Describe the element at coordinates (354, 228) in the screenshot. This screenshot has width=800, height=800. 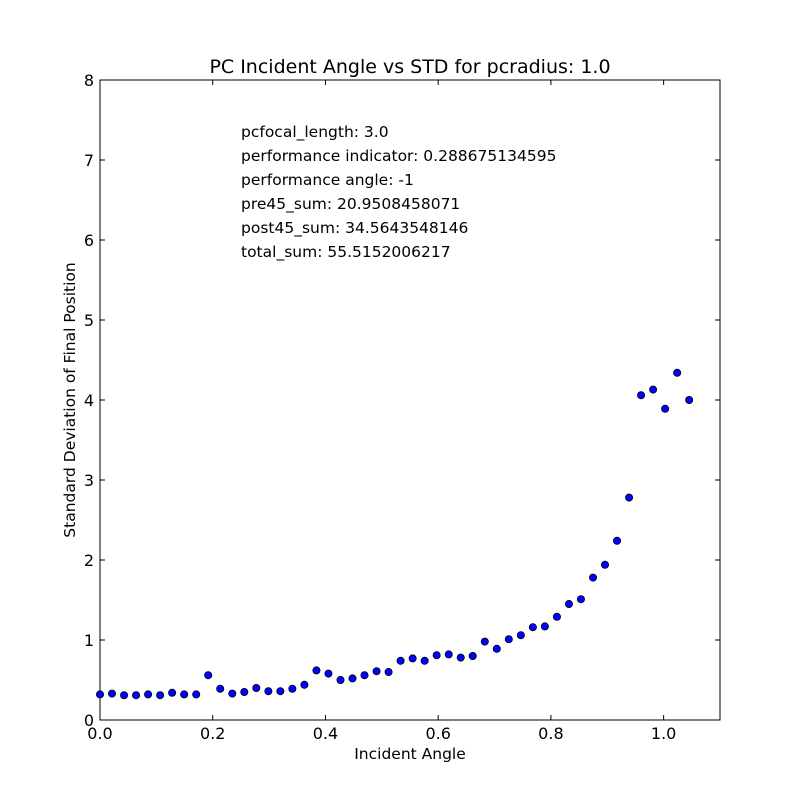
I see `annotation-line: post45_sum: 34.5643548146` at that location.